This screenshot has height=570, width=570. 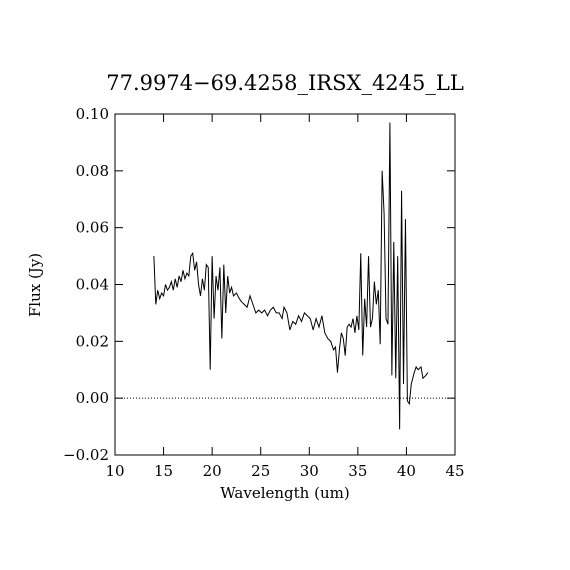 I want to click on x-tick-label: 25, so click(x=260, y=471).